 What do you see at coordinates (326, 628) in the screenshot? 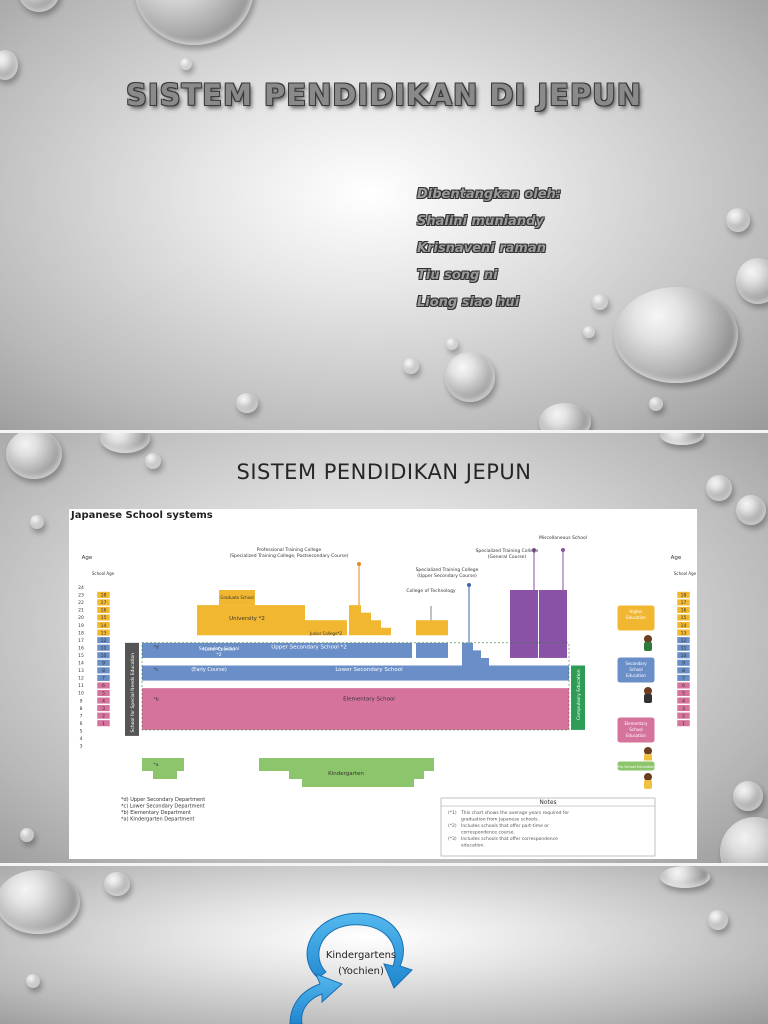
I see `junior-college-block` at bounding box center [326, 628].